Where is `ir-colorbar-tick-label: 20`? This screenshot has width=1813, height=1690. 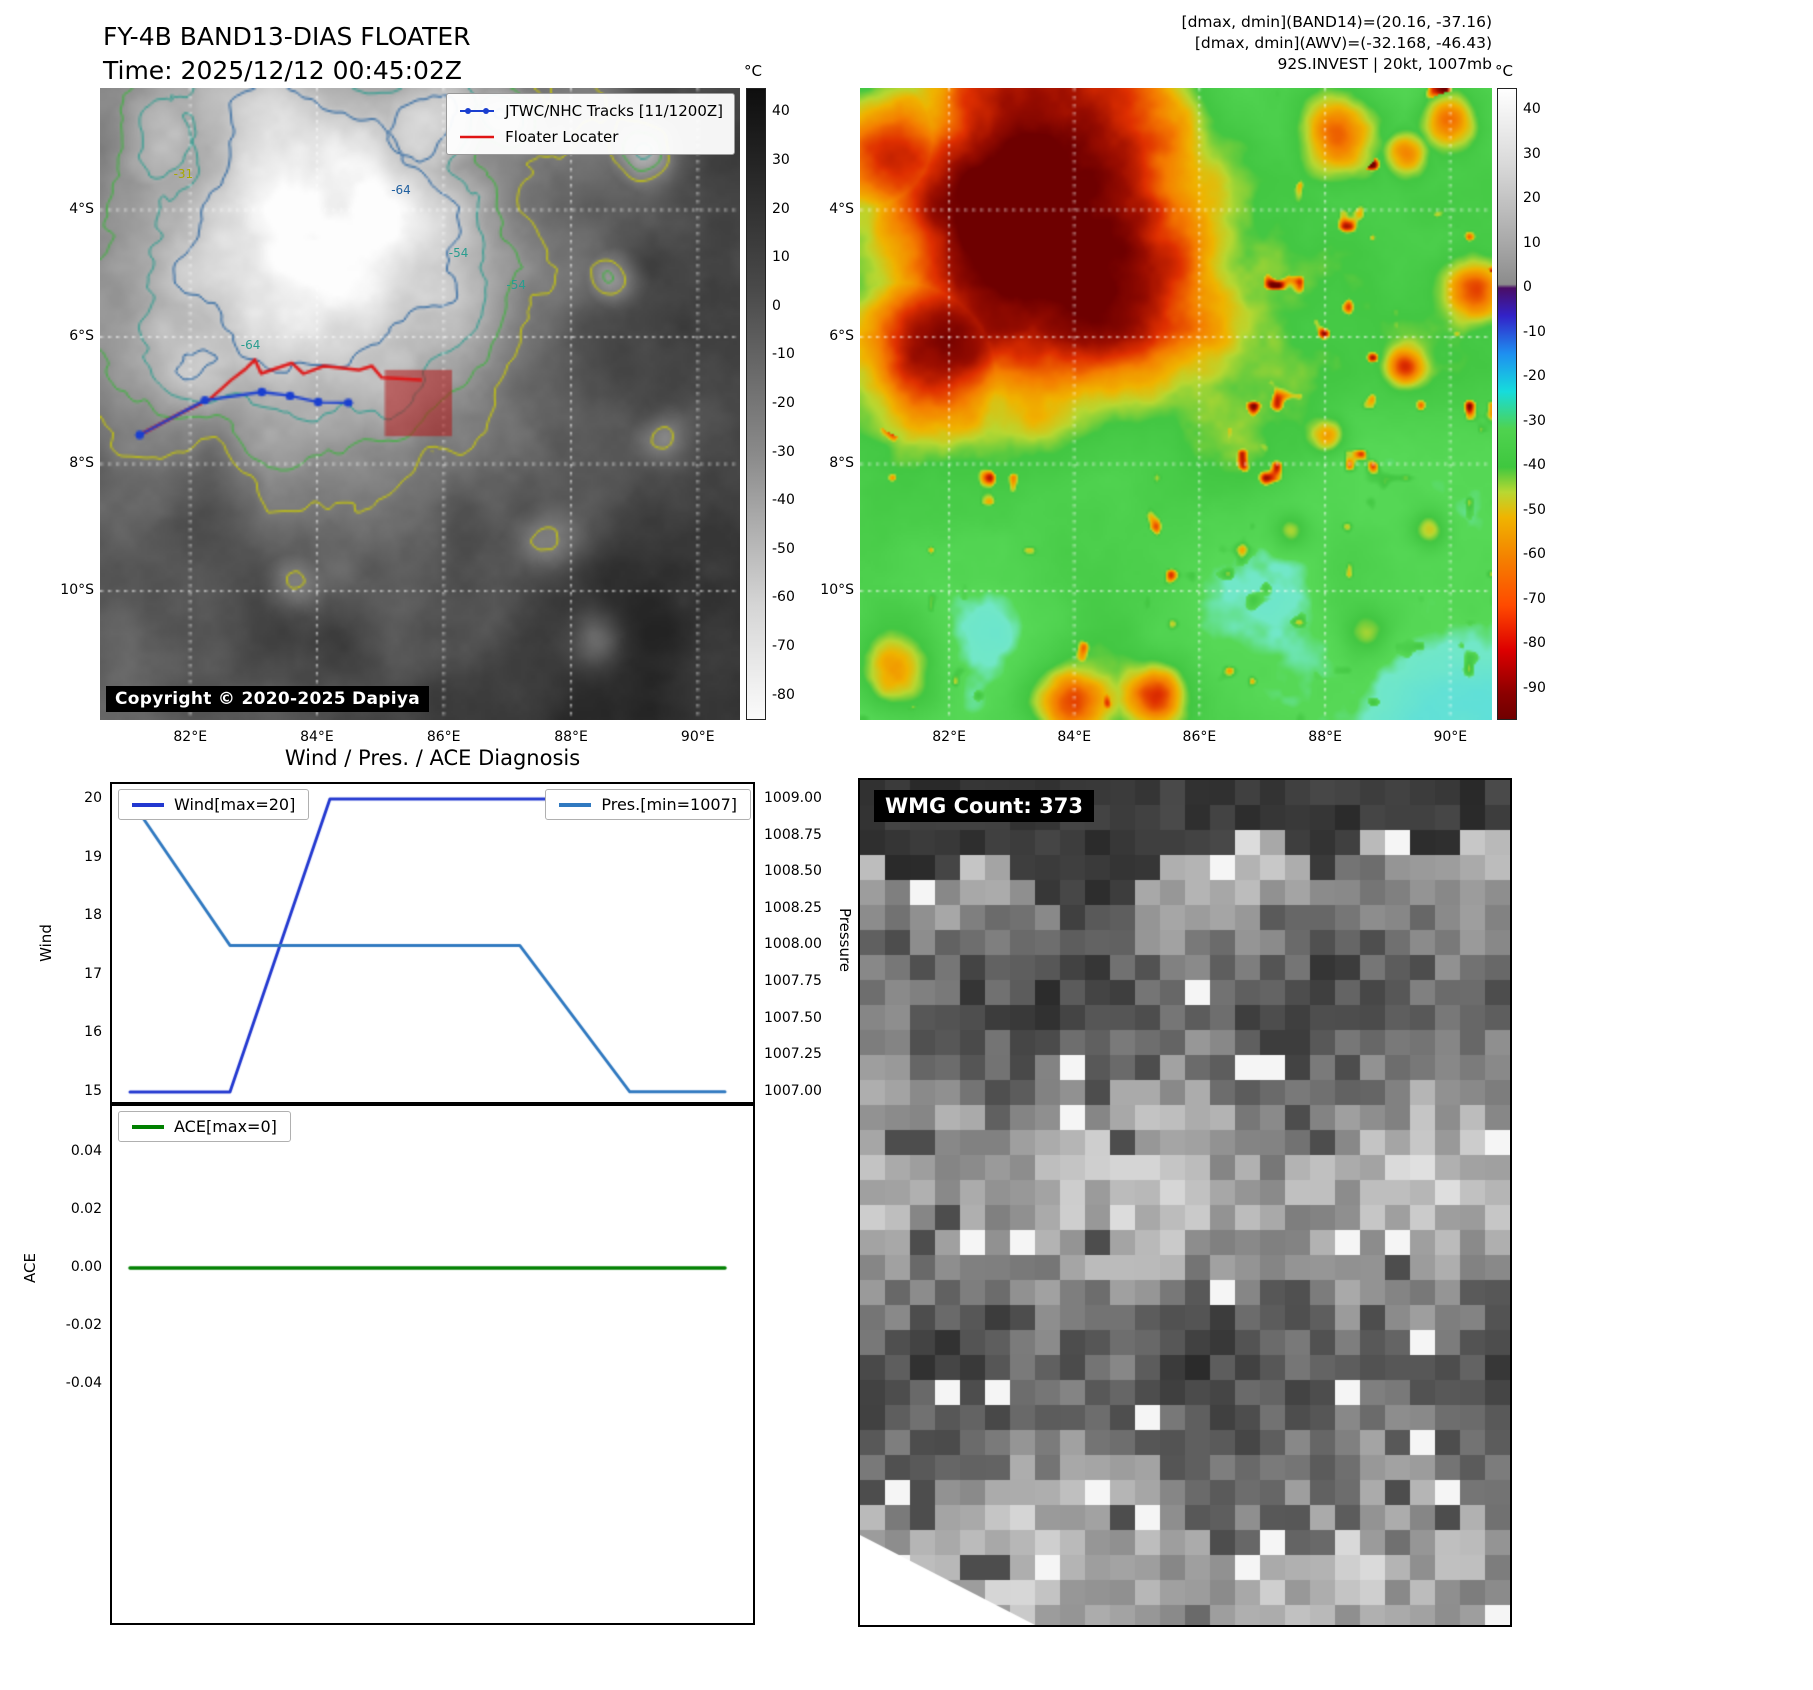 ir-colorbar-tick-label: 20 is located at coordinates (781, 208).